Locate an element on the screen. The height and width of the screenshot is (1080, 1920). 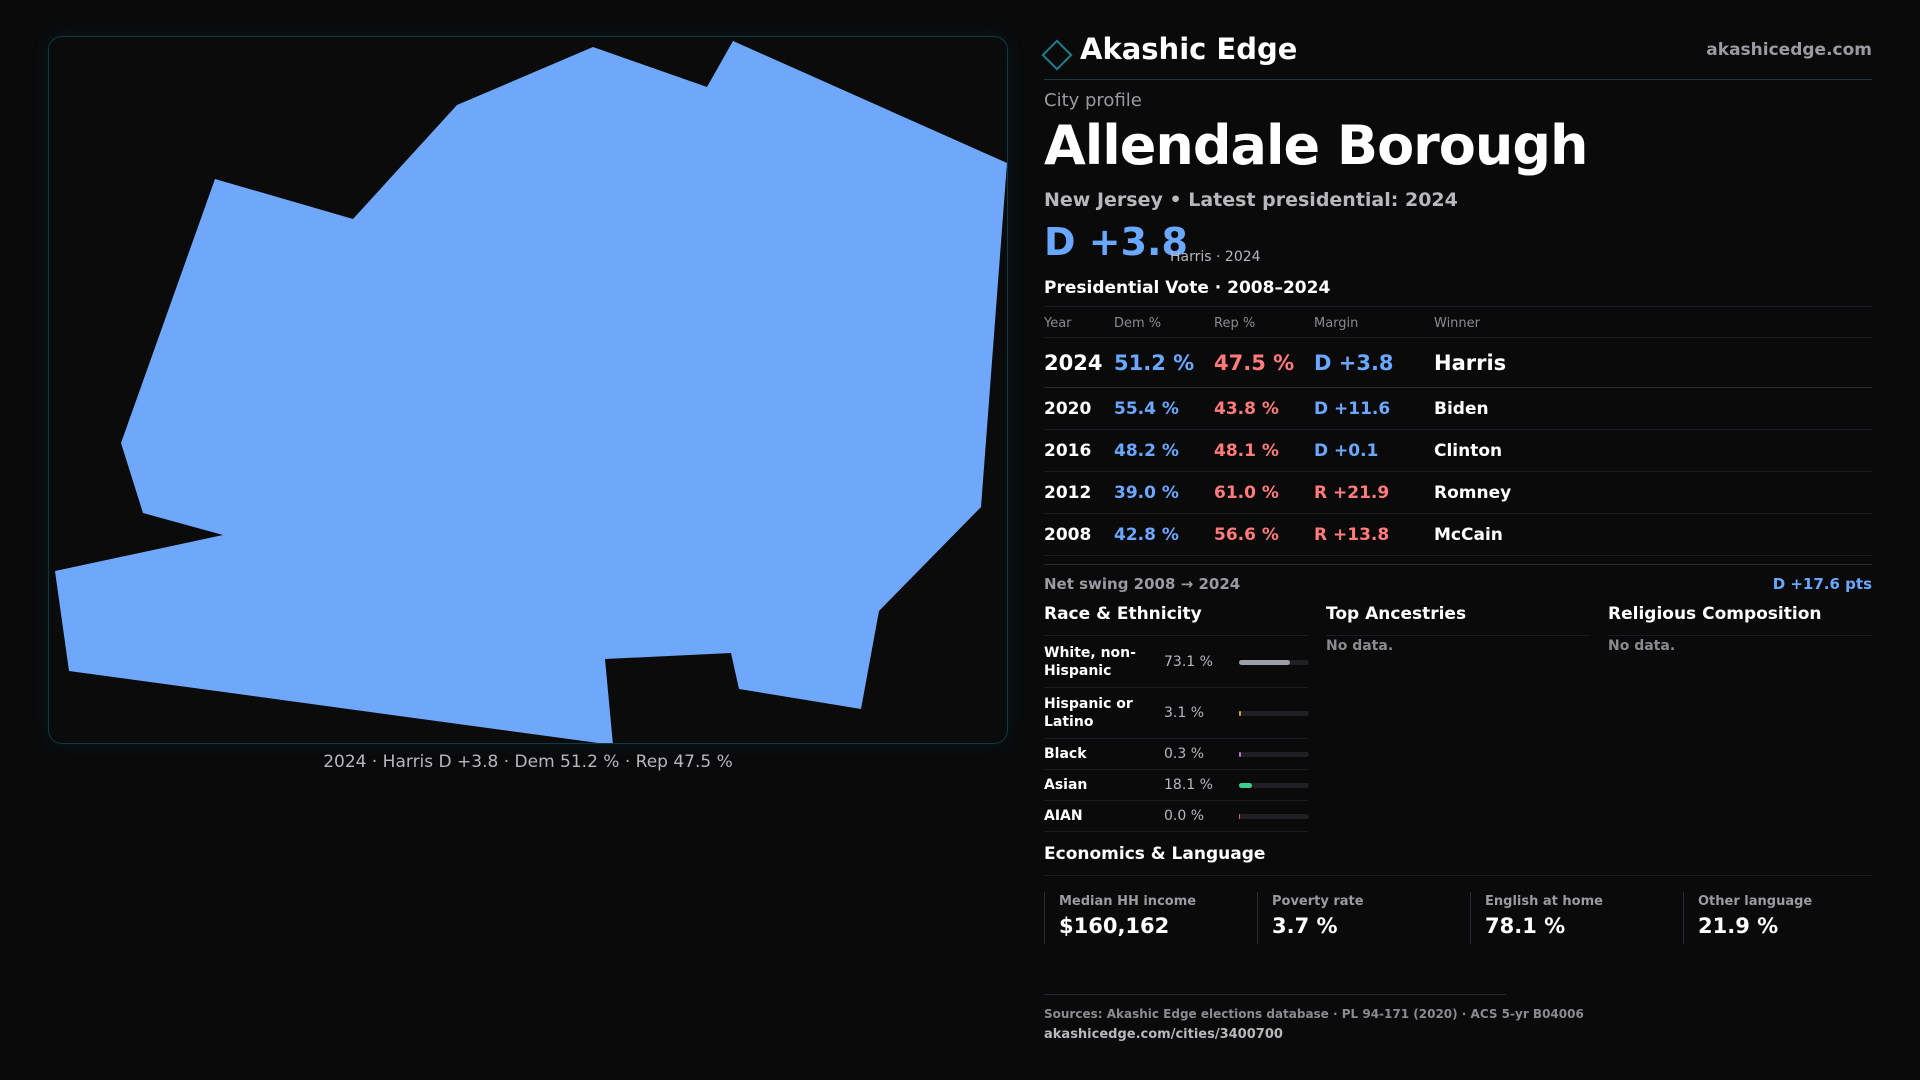
brand-url-link: akashicedge.com is located at coordinates (1789, 50).